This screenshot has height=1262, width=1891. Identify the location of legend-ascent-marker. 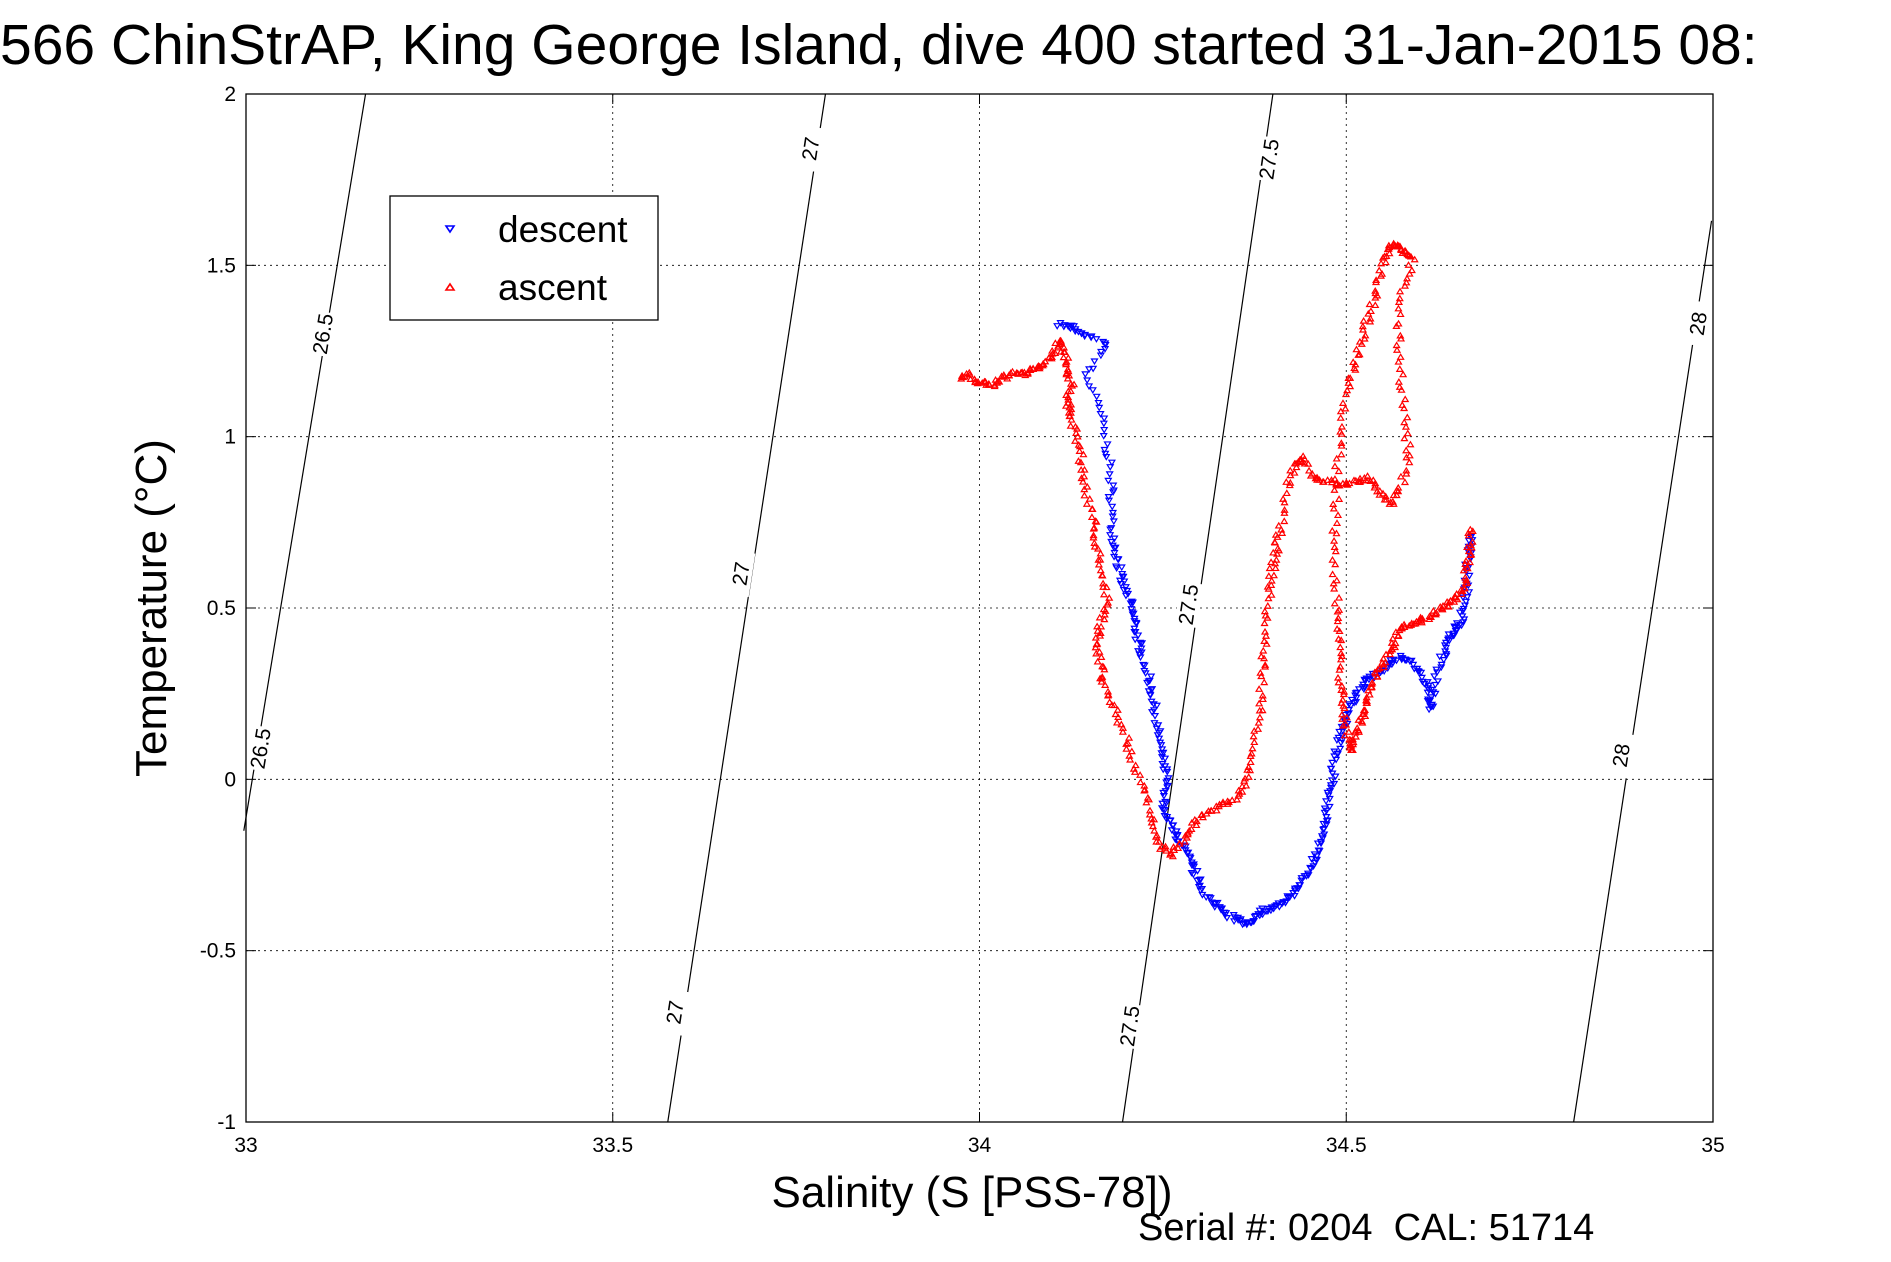
(450, 286).